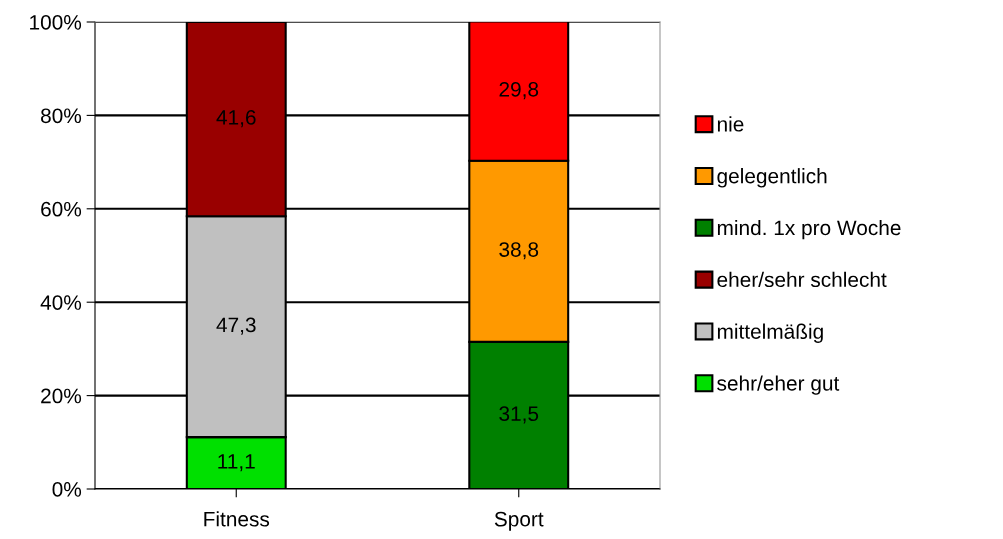 This screenshot has width=1003, height=539. Describe the element at coordinates (236, 463) in the screenshot. I see `data-label: 11,1` at that location.